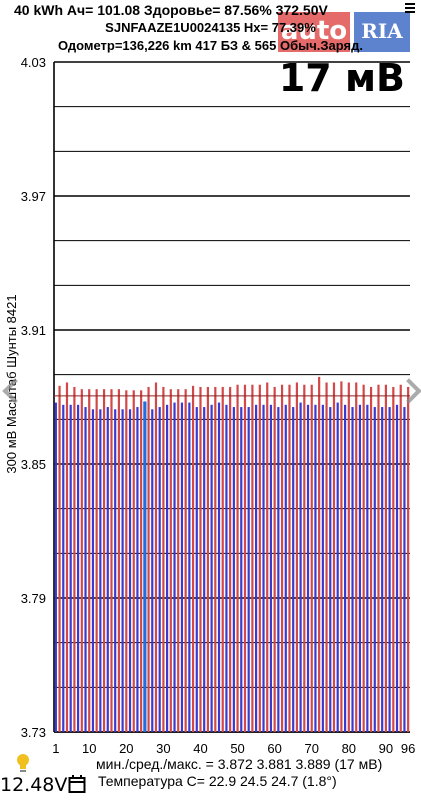 This screenshot has width=421, height=800. Describe the element at coordinates (386, 748) in the screenshot. I see `x-tick-label: 90` at that location.